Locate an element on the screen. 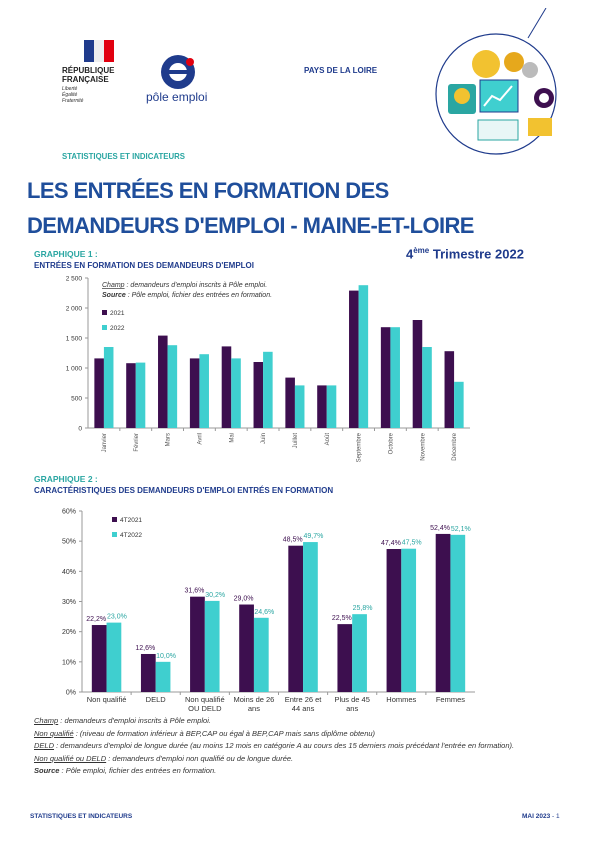 The height and width of the screenshot is (842, 595). x-tick-label: Non qualifié is located at coordinates (107, 699).